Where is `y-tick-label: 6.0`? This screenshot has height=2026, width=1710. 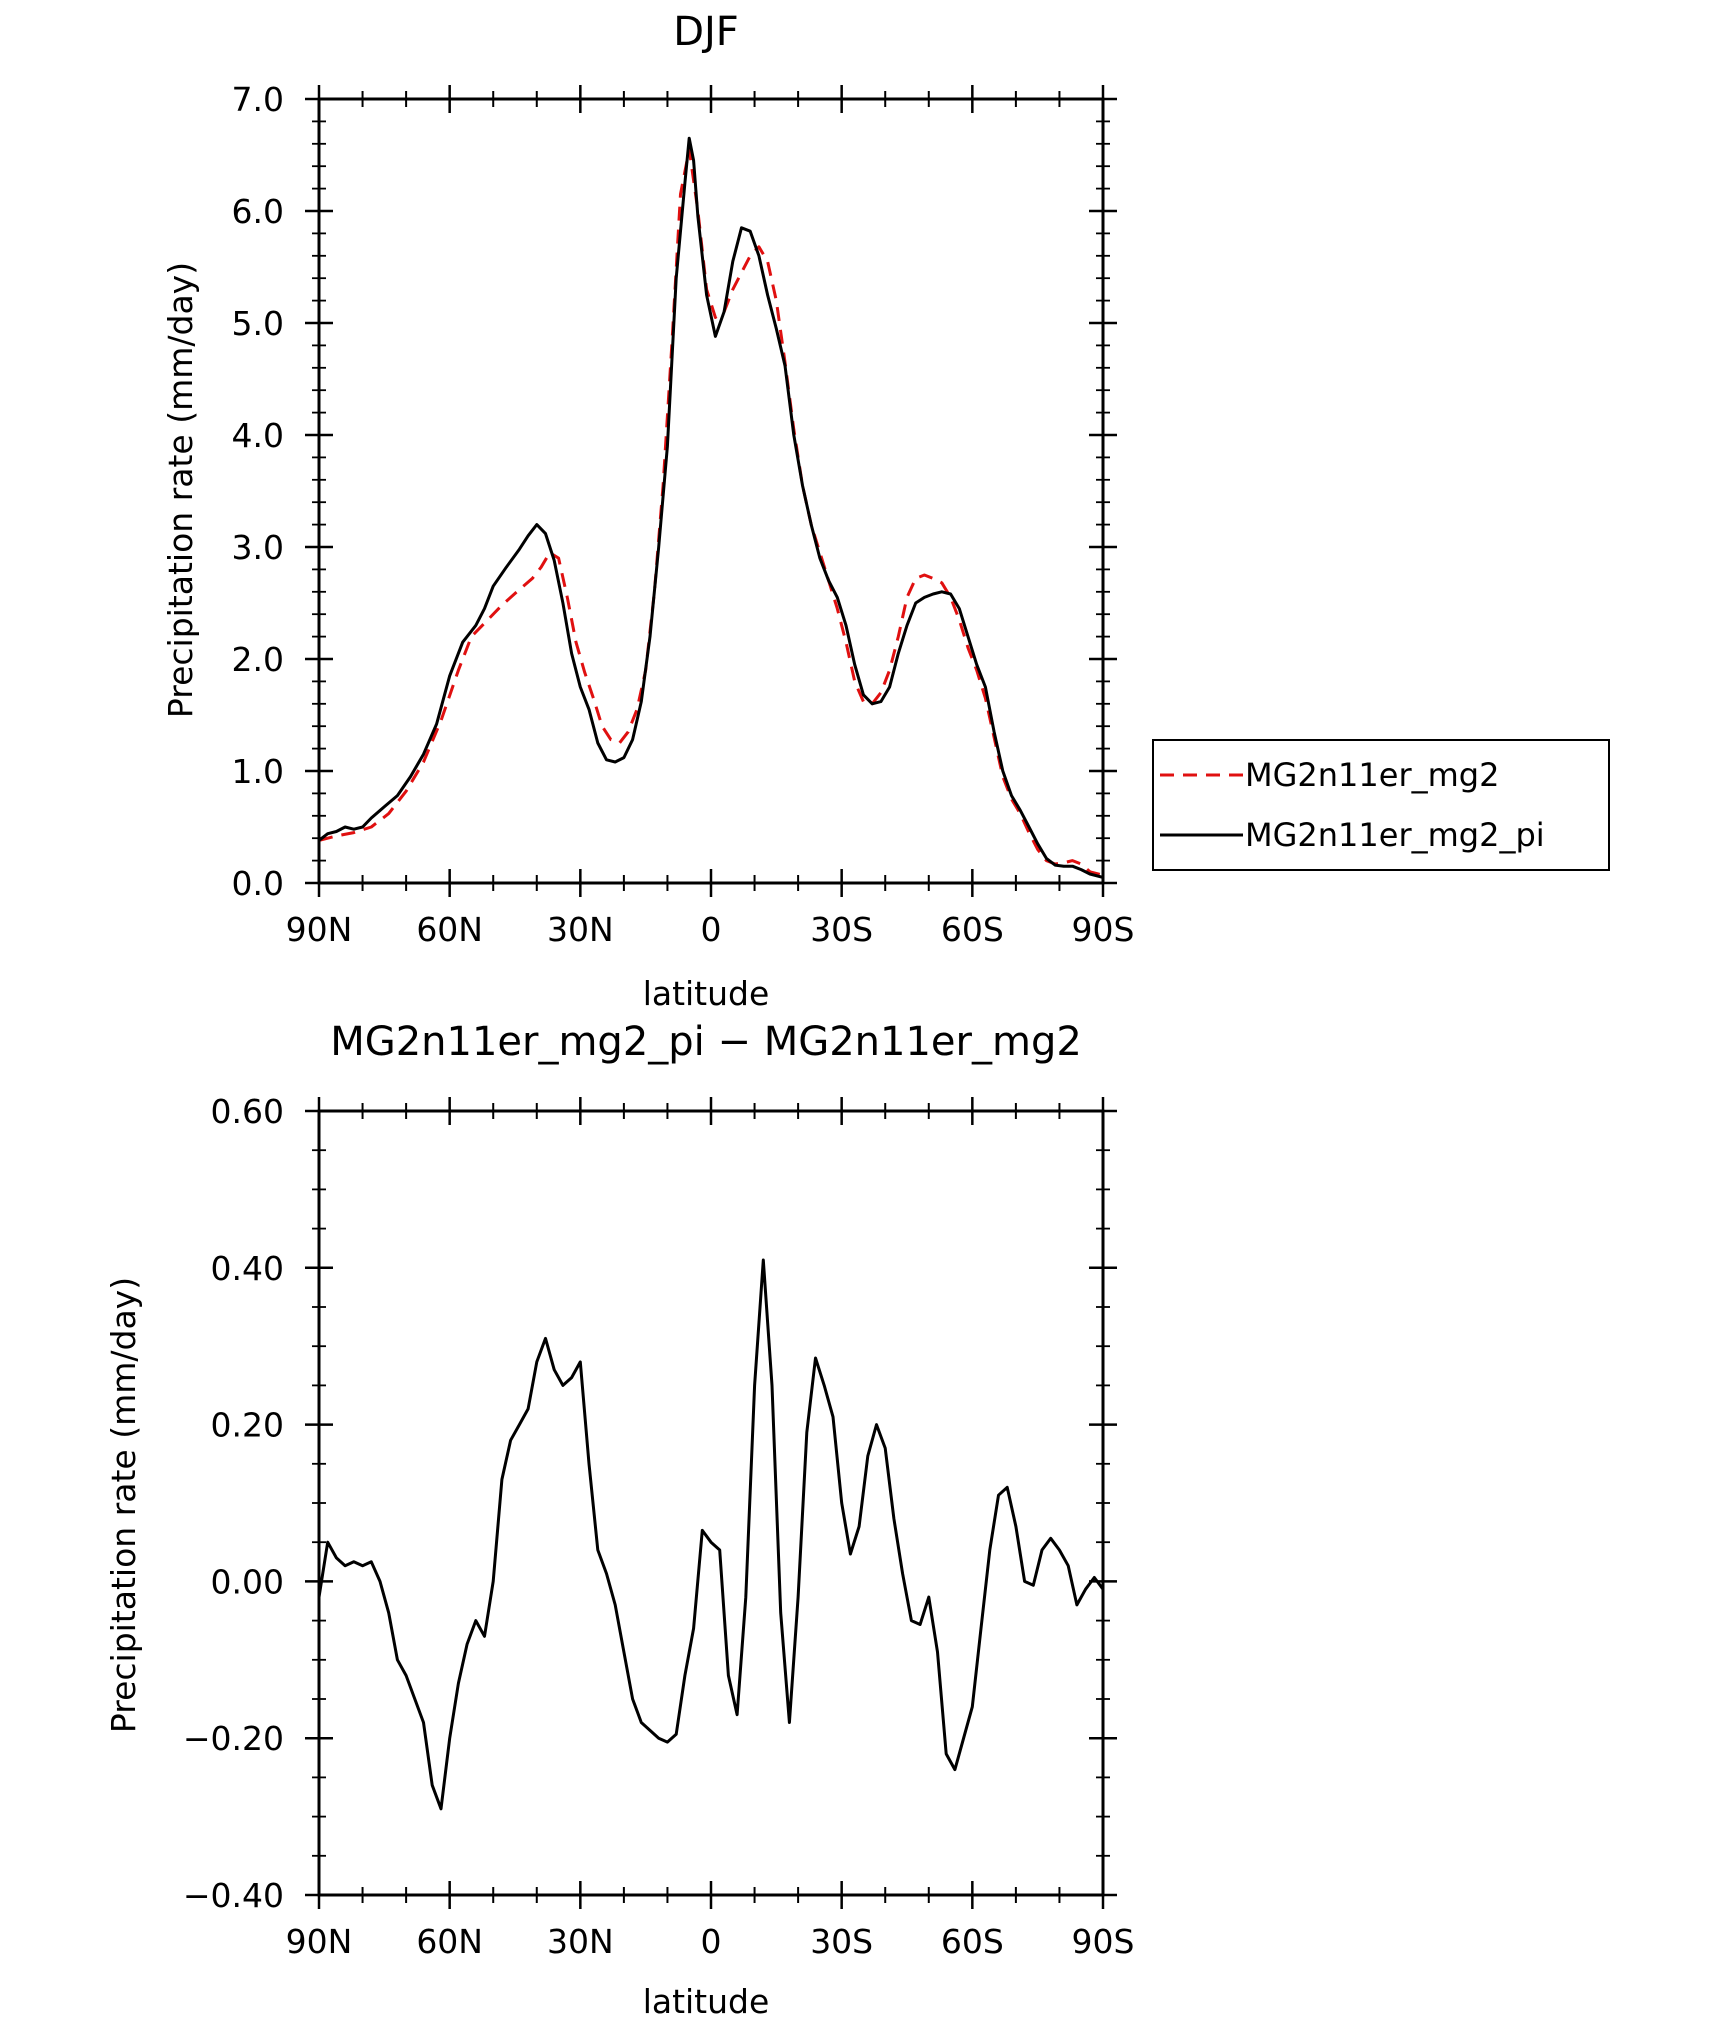
y-tick-label: 6.0 is located at coordinates (258, 211).